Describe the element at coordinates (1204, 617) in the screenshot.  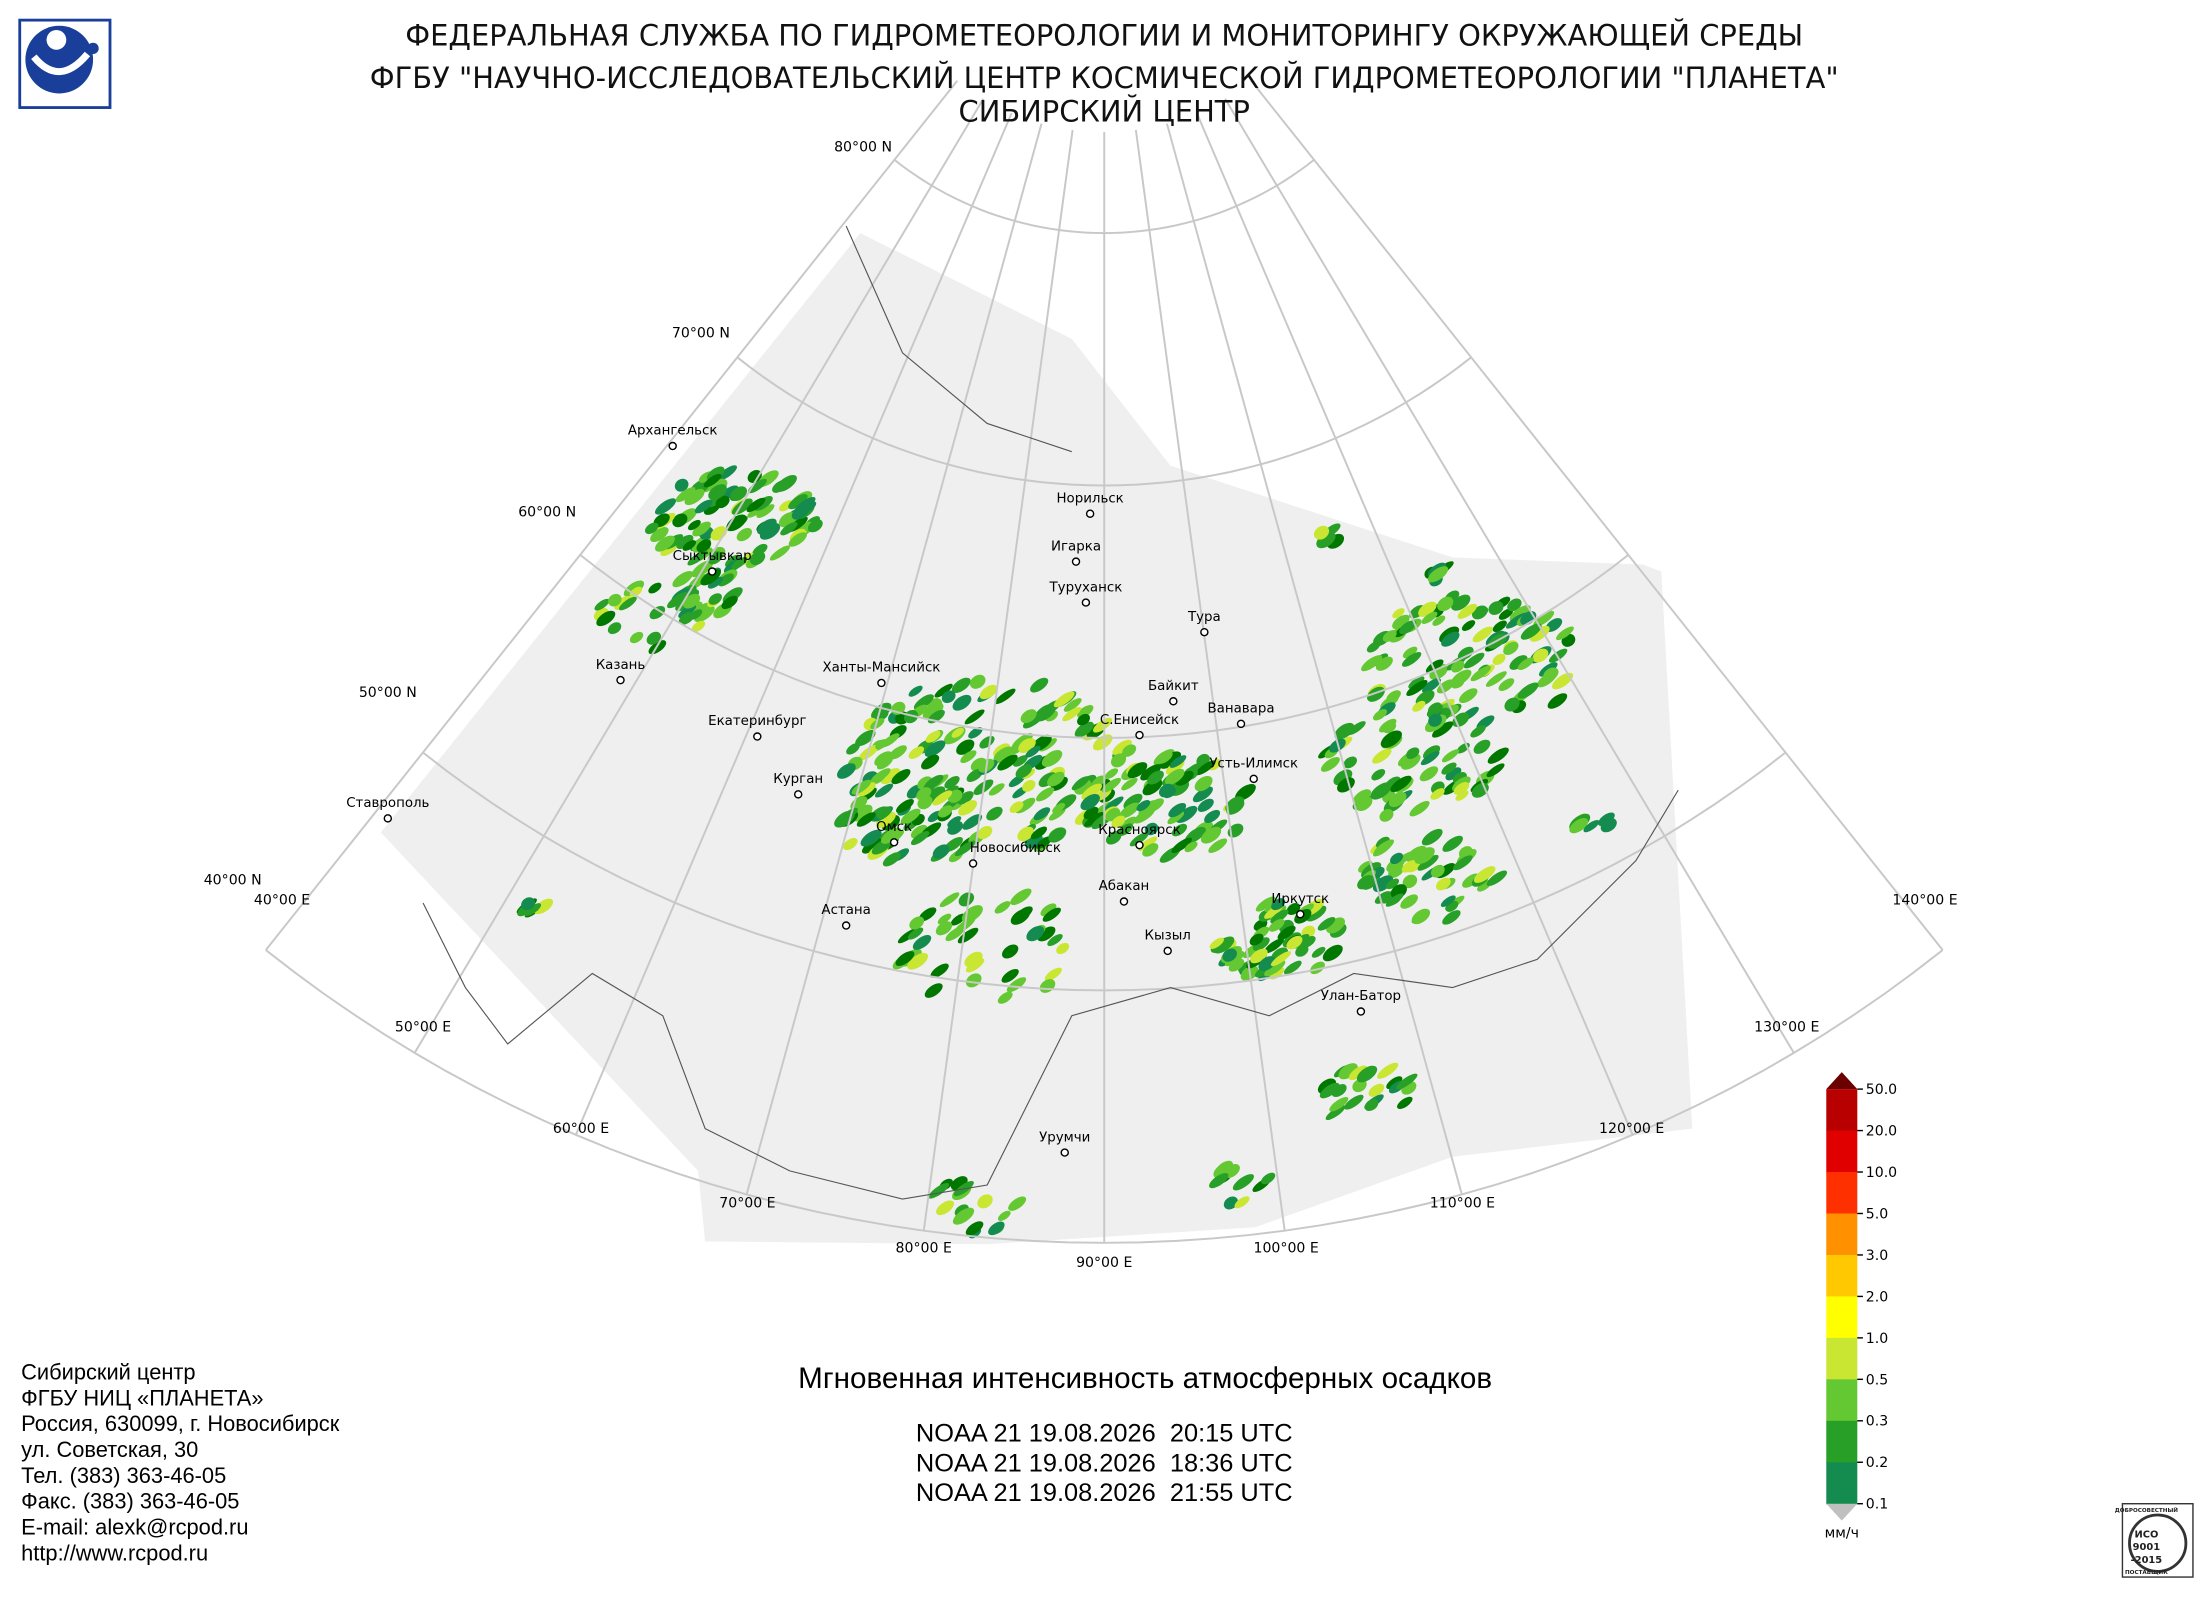
I see `city-label: Тура` at that location.